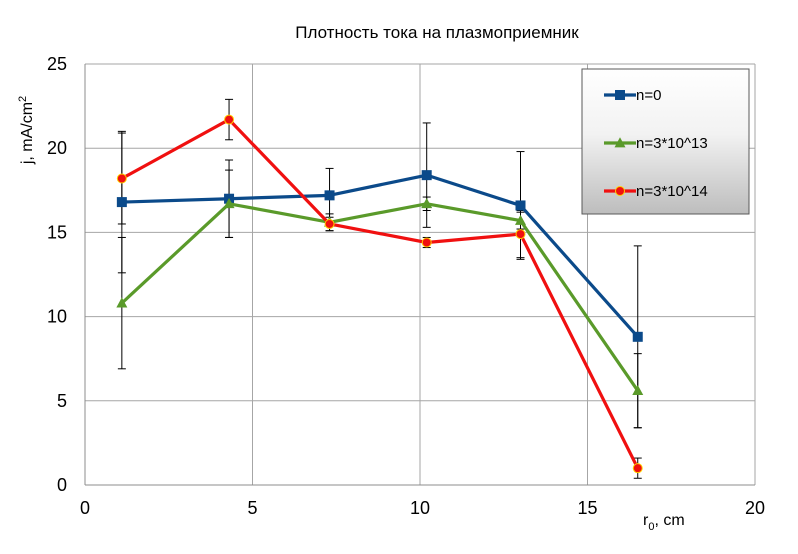 The height and width of the screenshot is (554, 798). I want to click on y-tick-label: 15, so click(57, 232).